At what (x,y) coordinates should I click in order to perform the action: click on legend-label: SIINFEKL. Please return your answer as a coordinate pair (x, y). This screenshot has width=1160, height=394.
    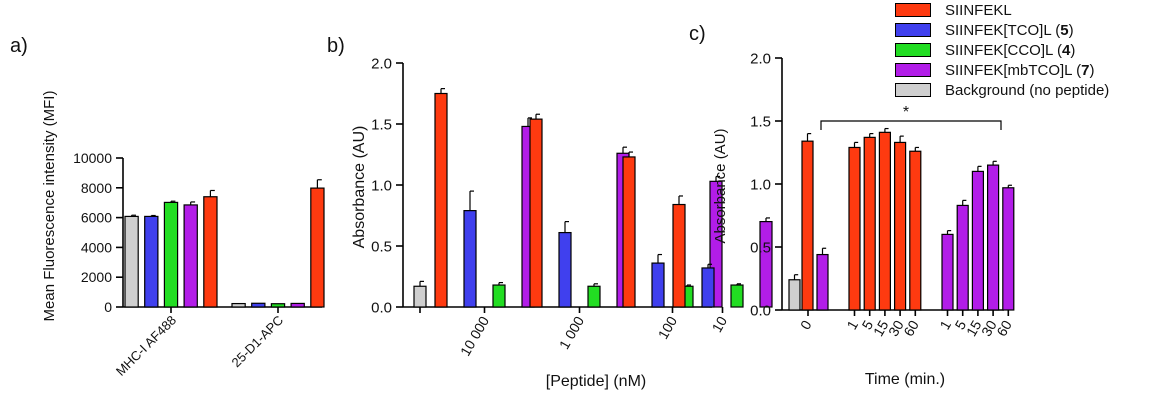
    Looking at the image, I should click on (978, 10).